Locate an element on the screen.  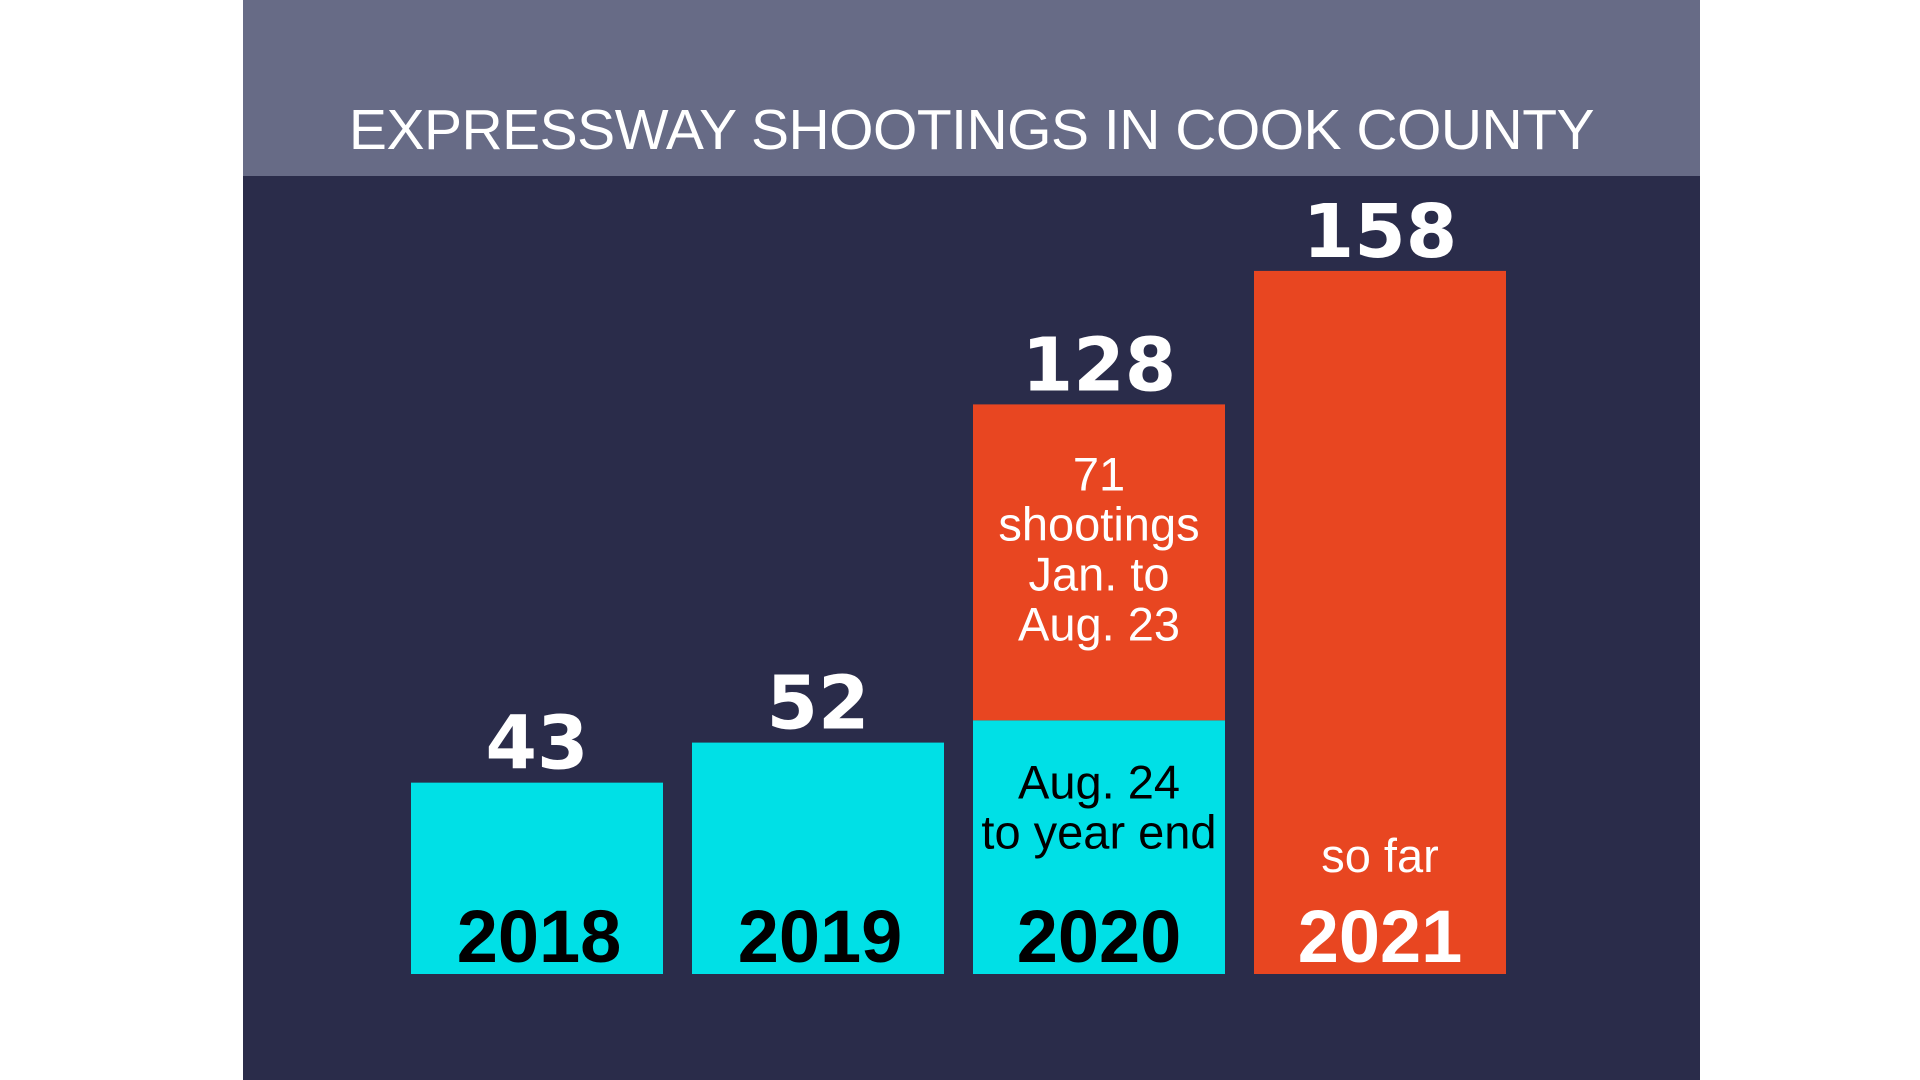
bar-2021-orange-segment is located at coordinates (1380, 622).